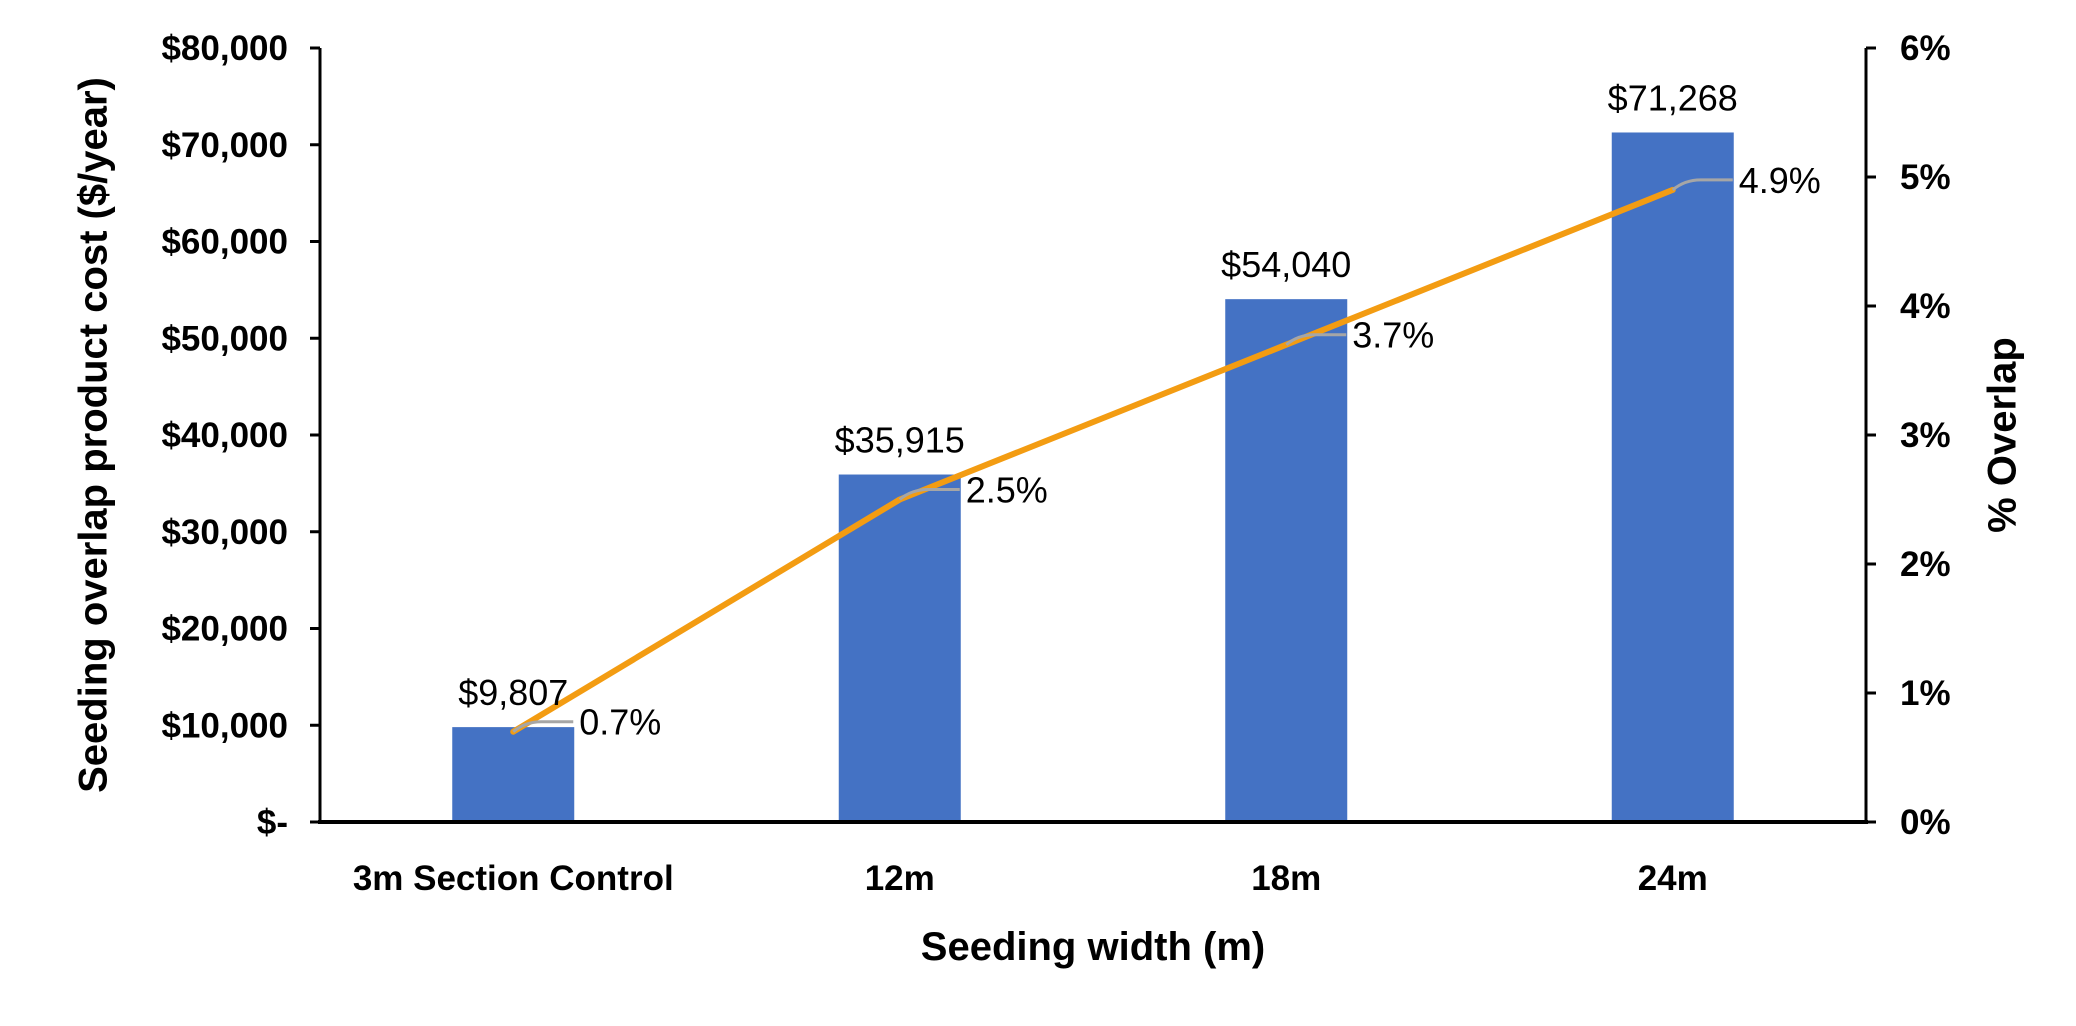  Describe the element at coordinates (224, 629) in the screenshot. I see `y-left-tick-label: $20,000` at that location.